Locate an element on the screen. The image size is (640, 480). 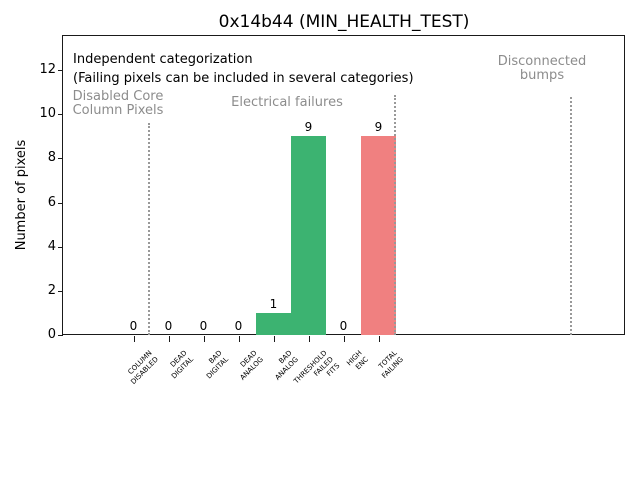
section-label-line: Disconnected is located at coordinates (542, 61).